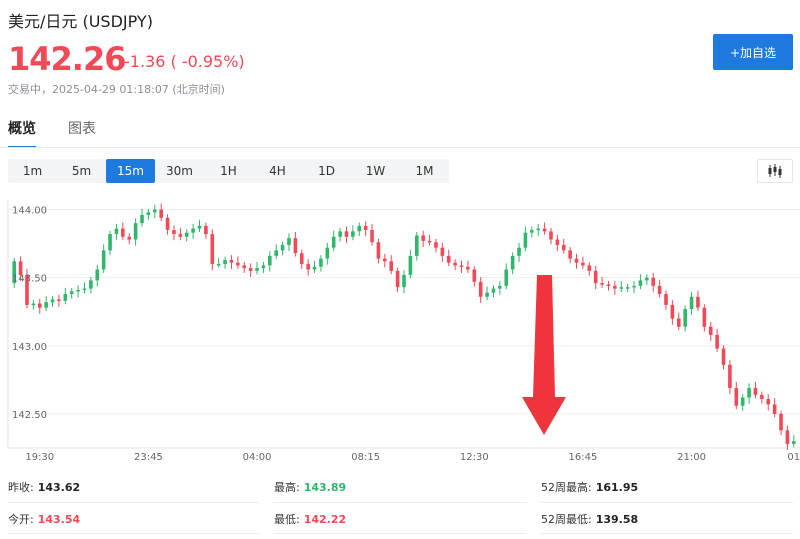 Image resolution: width=800 pixels, height=539 pixels. Describe the element at coordinates (59, 487) in the screenshot. I see `stat-value: 143.62` at that location.